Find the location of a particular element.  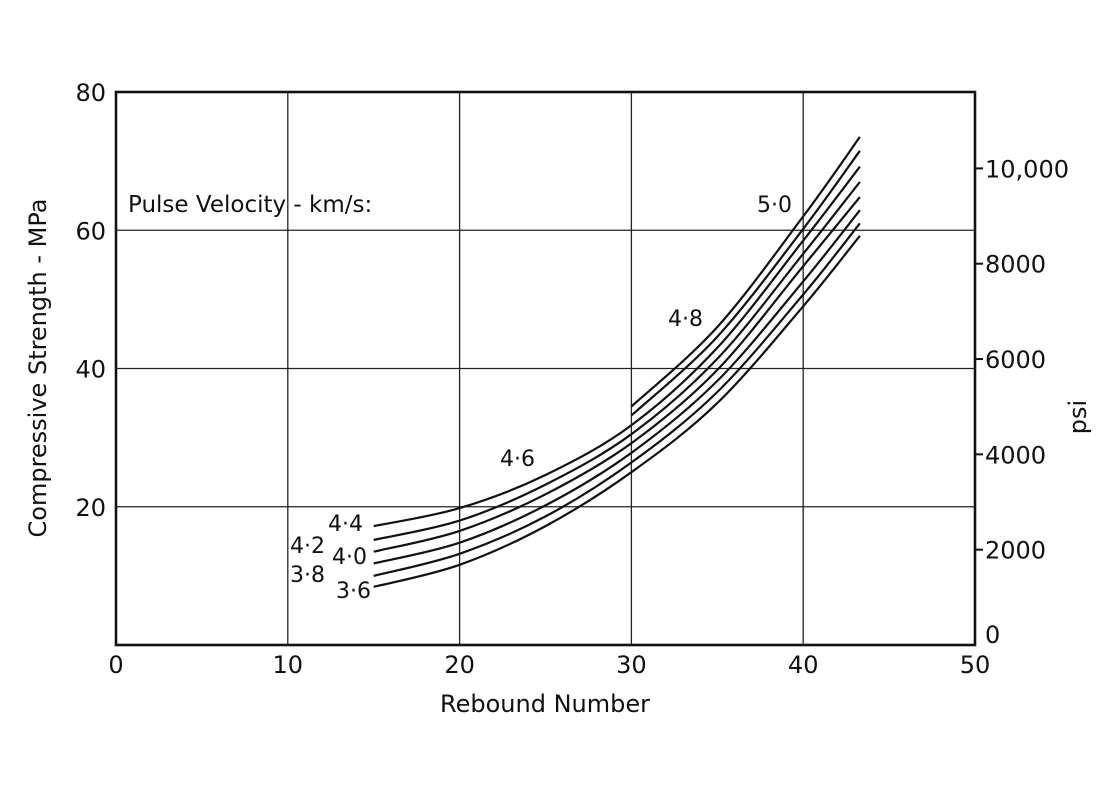

y2-axis-label: psi is located at coordinates (1078, 417).